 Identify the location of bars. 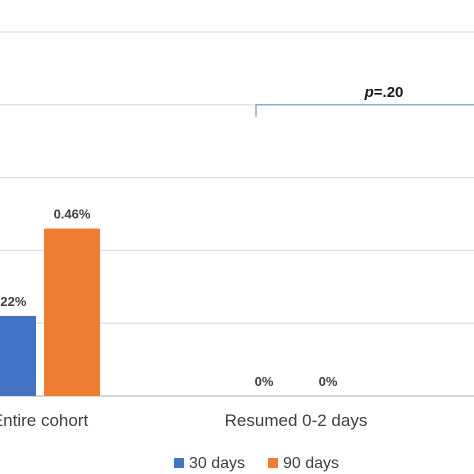
(50, 312).